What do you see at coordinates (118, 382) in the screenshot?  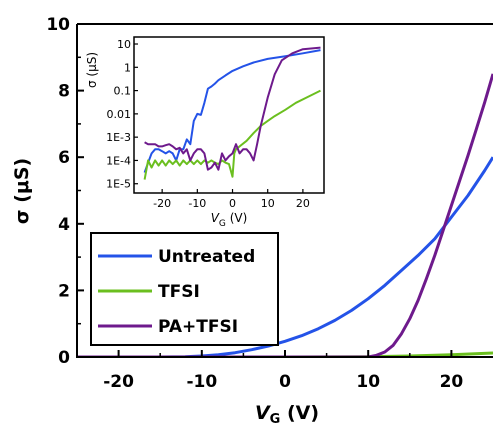 I see `x-tick-label: -20` at bounding box center [118, 382].